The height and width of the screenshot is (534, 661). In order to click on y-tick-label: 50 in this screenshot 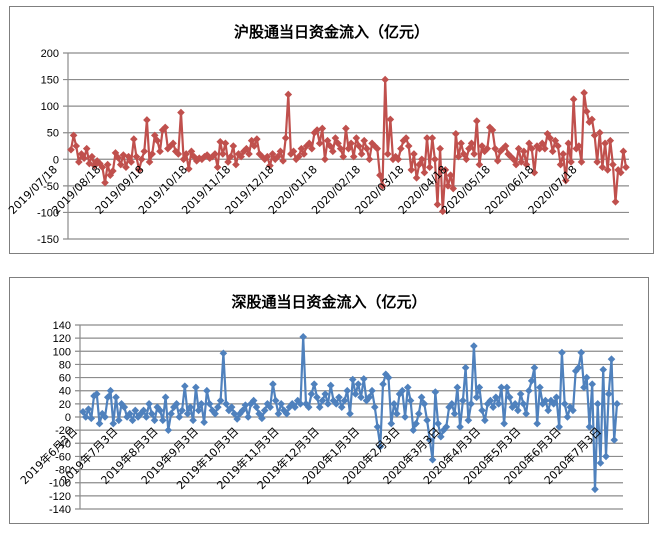, I will do `click(53, 134)`.